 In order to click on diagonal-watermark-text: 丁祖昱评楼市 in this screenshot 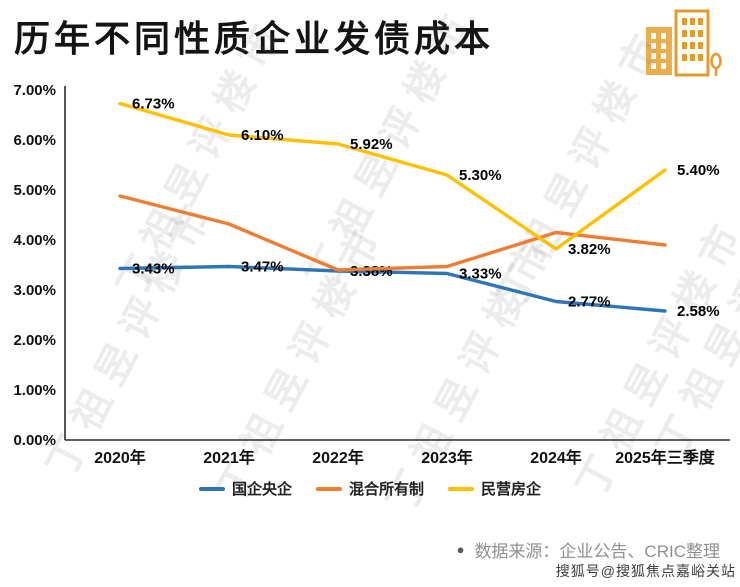, I will do `click(581, 166)`.